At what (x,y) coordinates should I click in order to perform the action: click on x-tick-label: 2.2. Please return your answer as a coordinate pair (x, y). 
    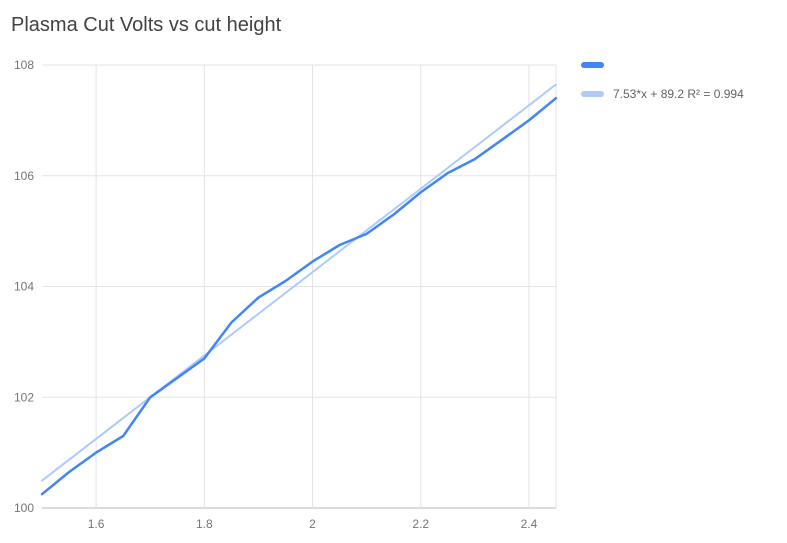
    Looking at the image, I should click on (420, 524).